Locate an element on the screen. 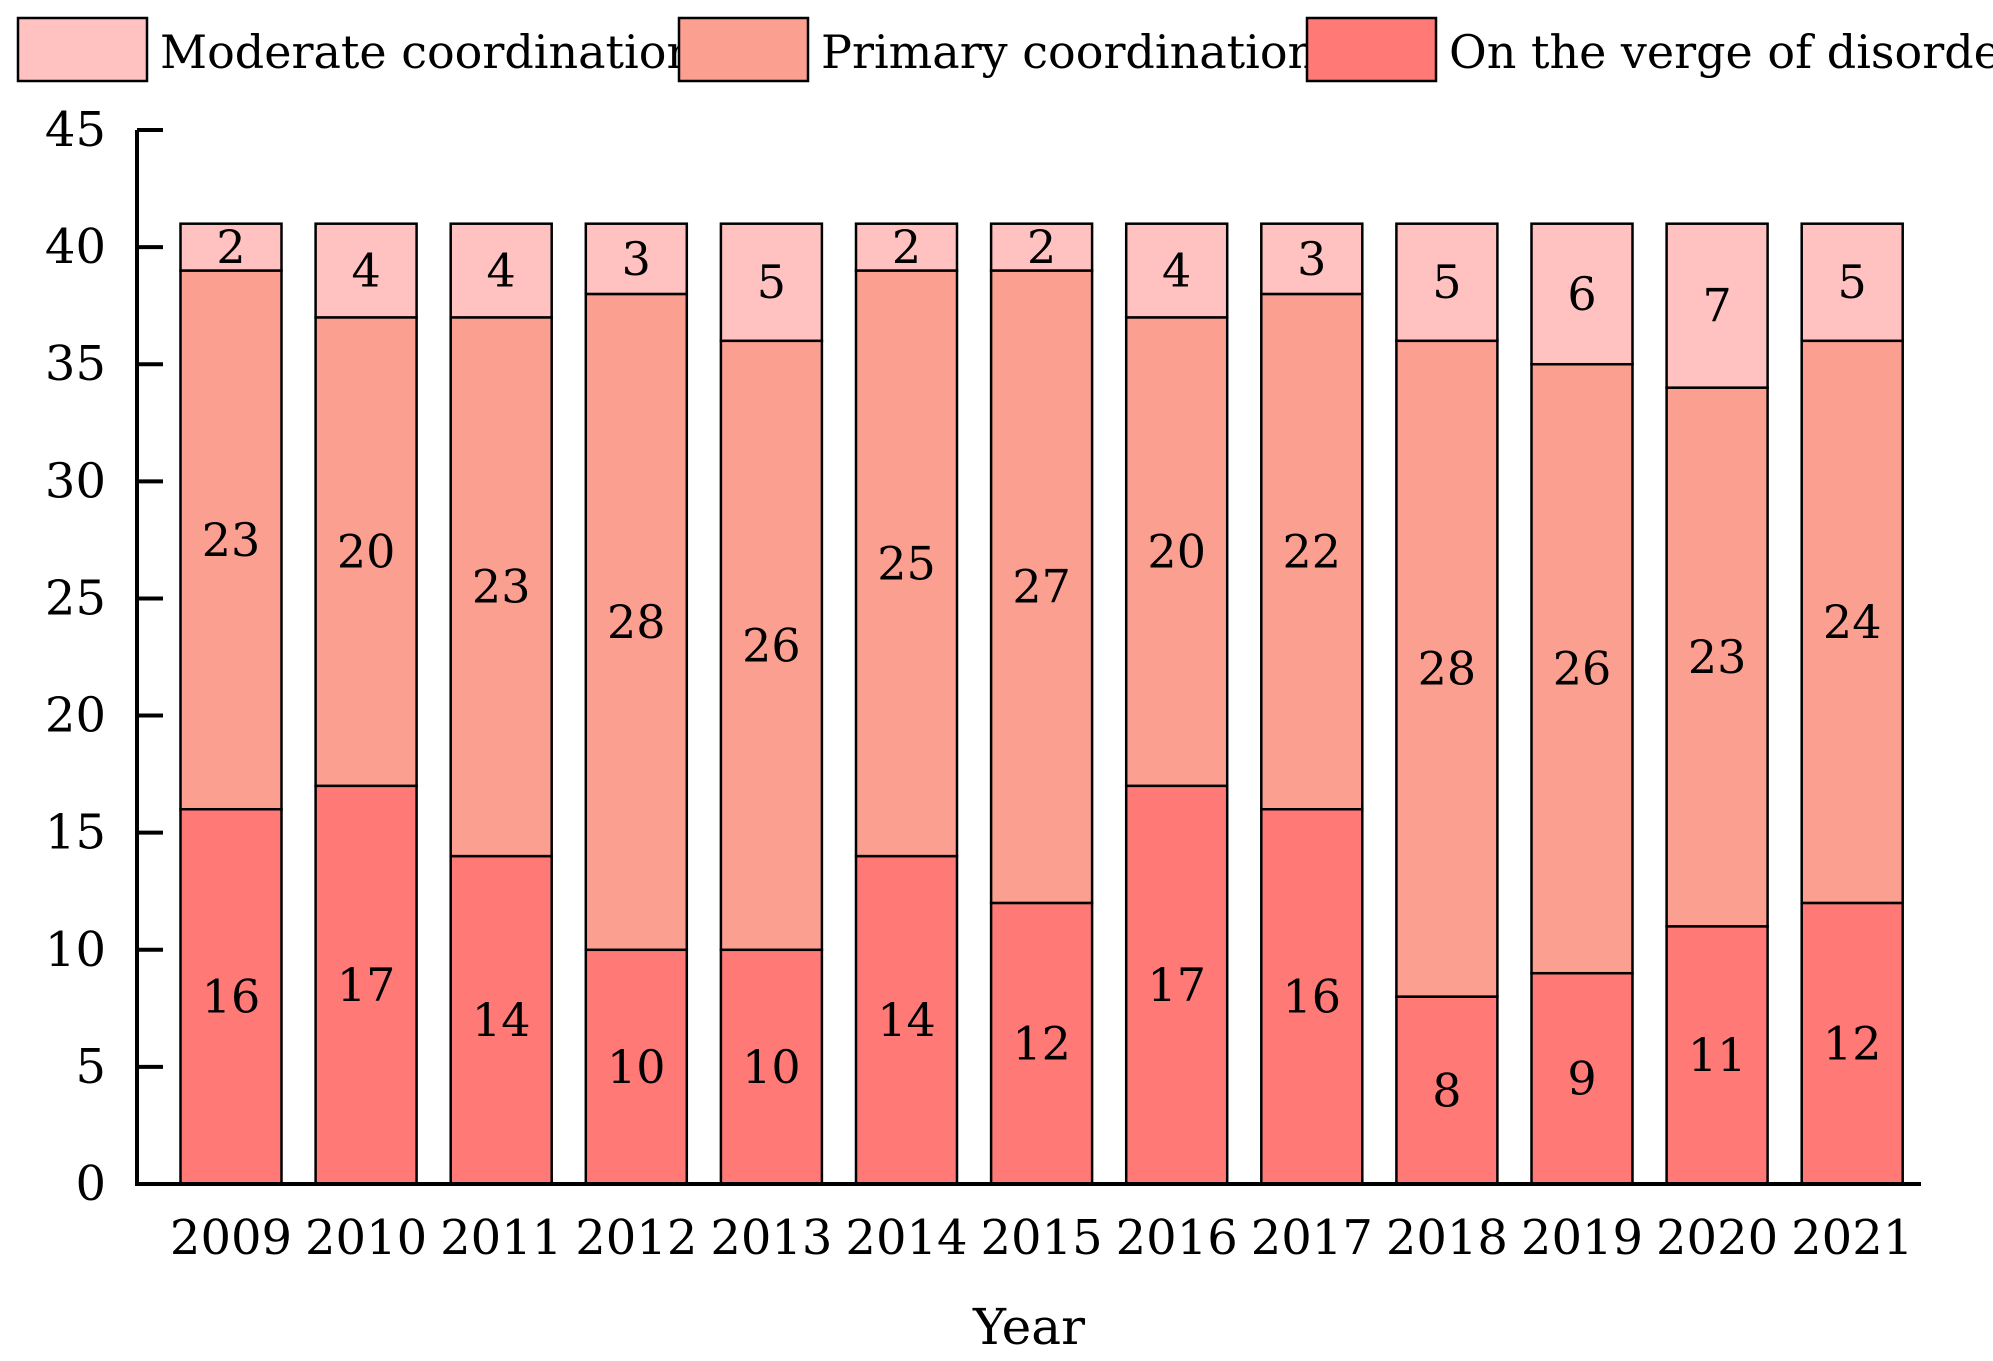  bar-2021-moderate-coordination is located at coordinates (1852, 282).